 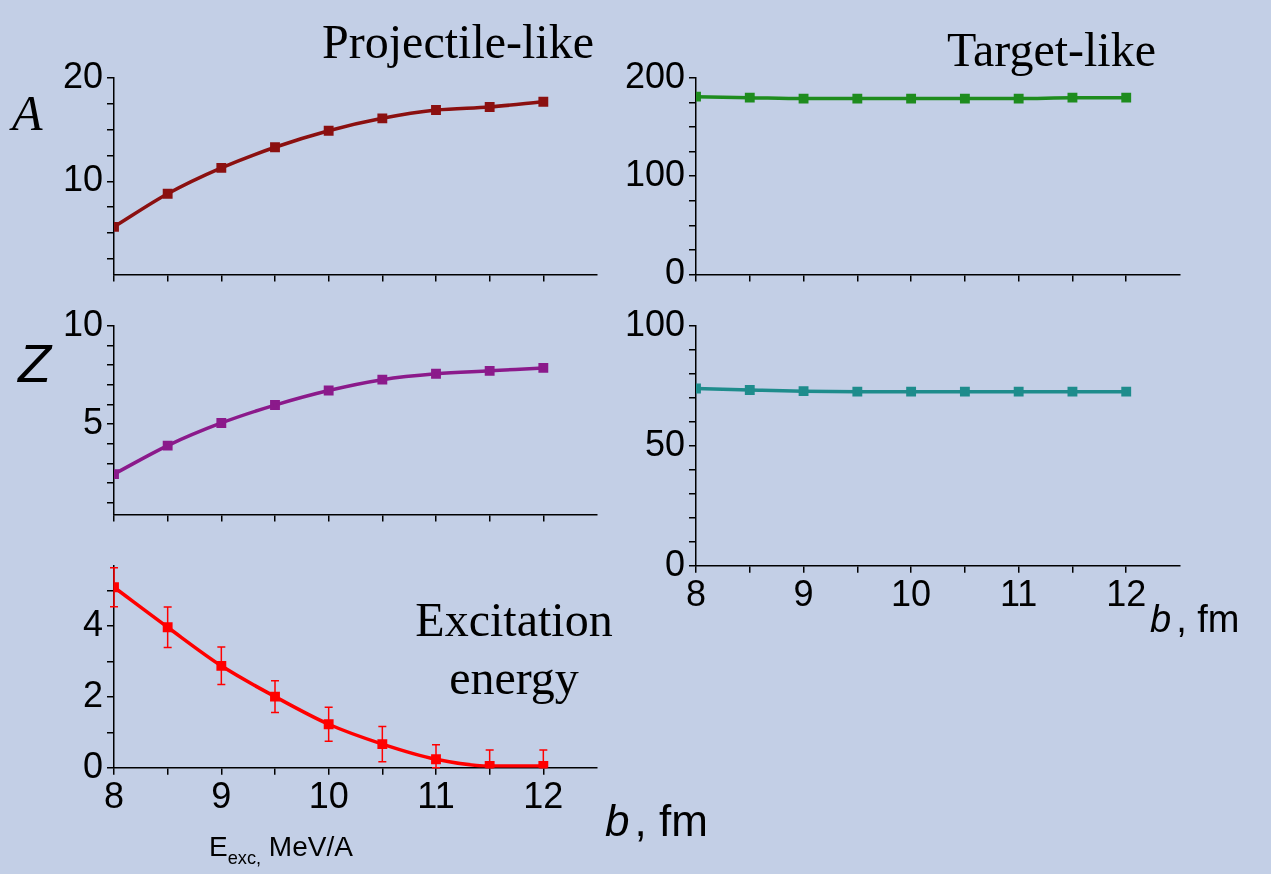 I want to click on chart-title: Target-like, so click(x=1051, y=49).